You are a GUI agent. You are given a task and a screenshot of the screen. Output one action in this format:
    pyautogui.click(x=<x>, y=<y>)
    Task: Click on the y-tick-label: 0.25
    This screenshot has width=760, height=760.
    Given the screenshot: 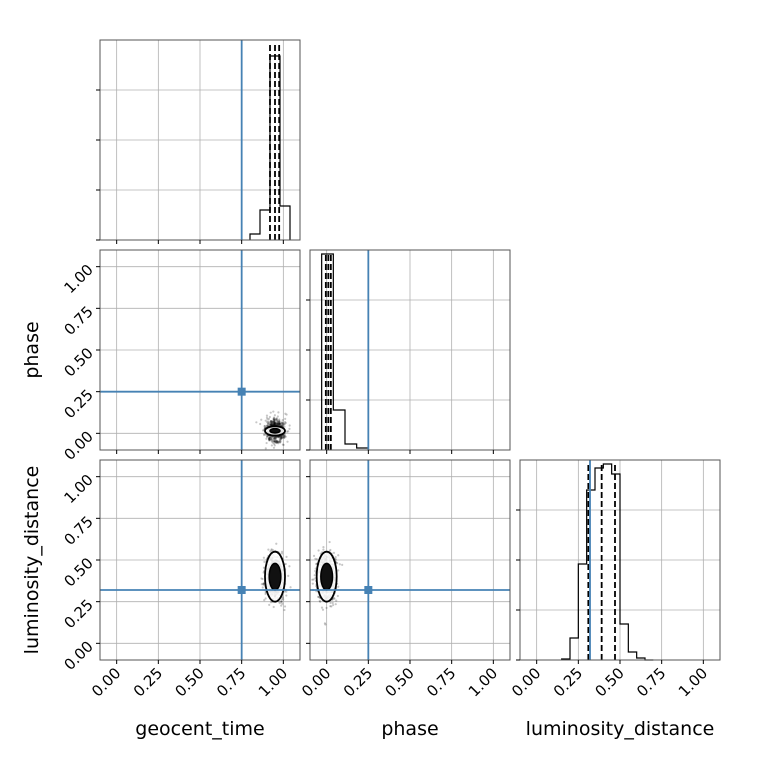 What is the action you would take?
    pyautogui.click(x=78, y=404)
    